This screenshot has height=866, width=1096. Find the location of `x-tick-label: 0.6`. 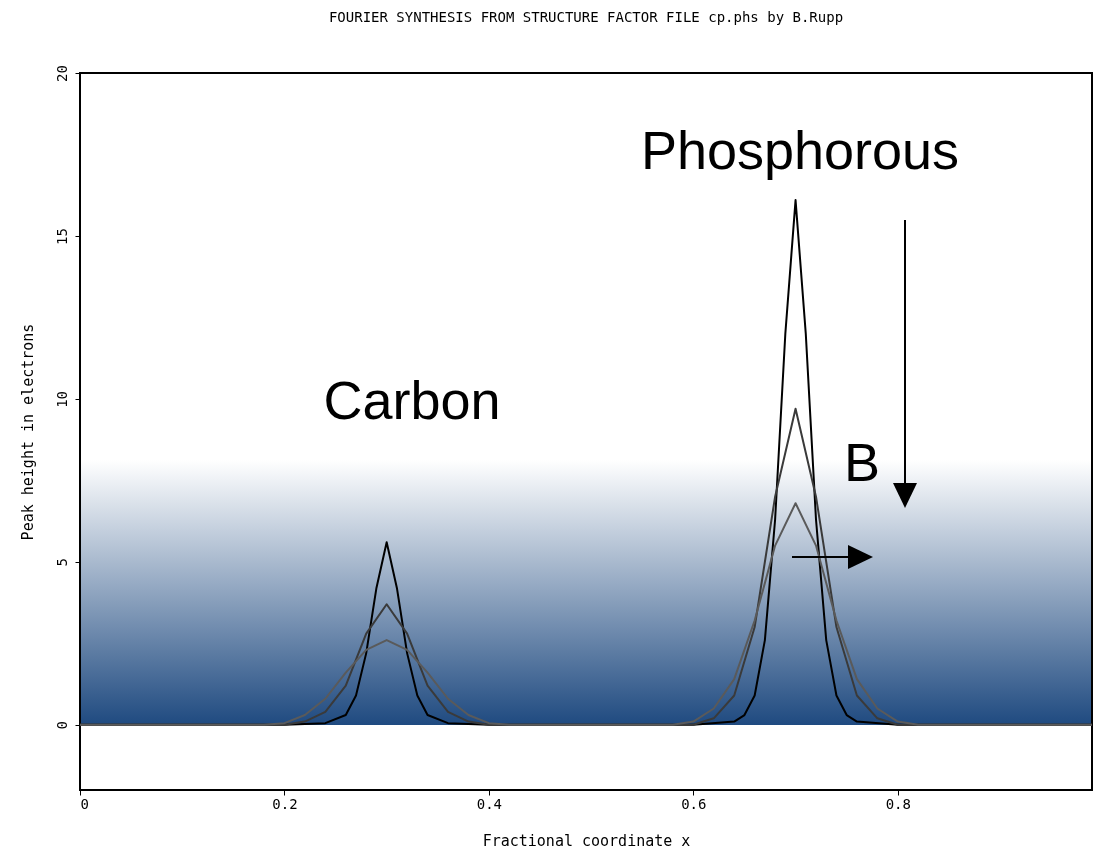

x-tick-label: 0.6 is located at coordinates (694, 803).